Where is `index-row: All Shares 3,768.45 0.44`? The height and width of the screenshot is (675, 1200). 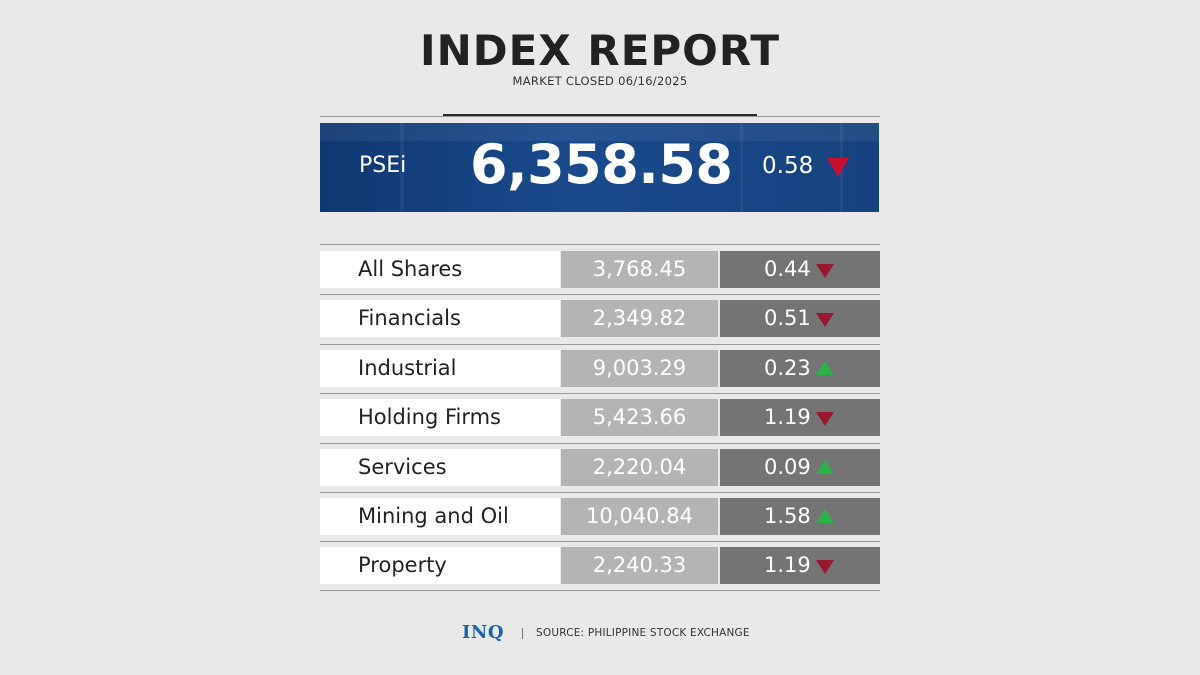
index-row: All Shares 3,768.45 0.44 is located at coordinates (600, 269).